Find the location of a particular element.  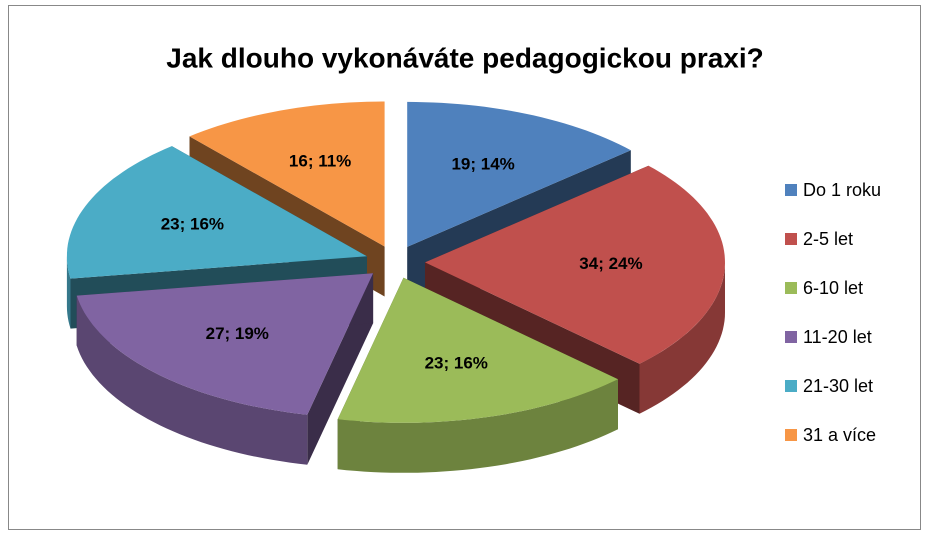

legend-label: 21-30 let is located at coordinates (838, 386).